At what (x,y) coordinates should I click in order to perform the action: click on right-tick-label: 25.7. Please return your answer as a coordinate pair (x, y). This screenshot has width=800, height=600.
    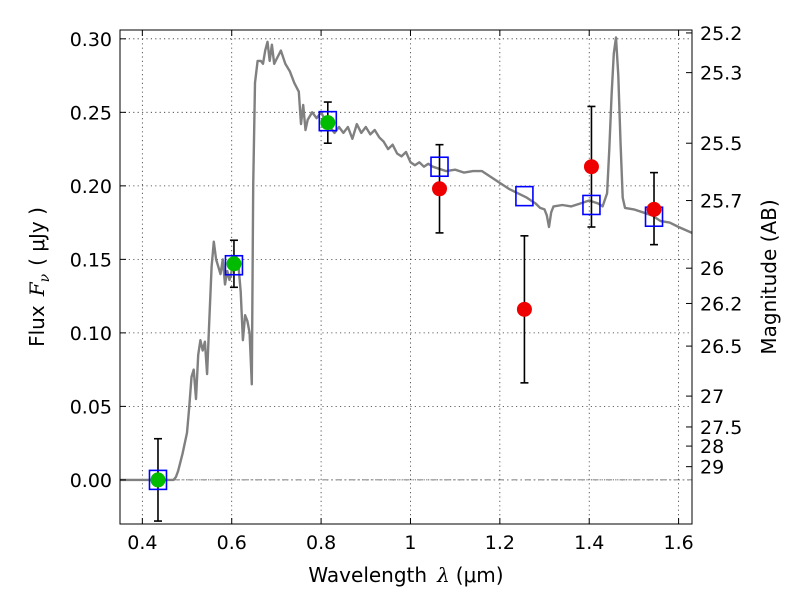
    Looking at the image, I should click on (721, 202).